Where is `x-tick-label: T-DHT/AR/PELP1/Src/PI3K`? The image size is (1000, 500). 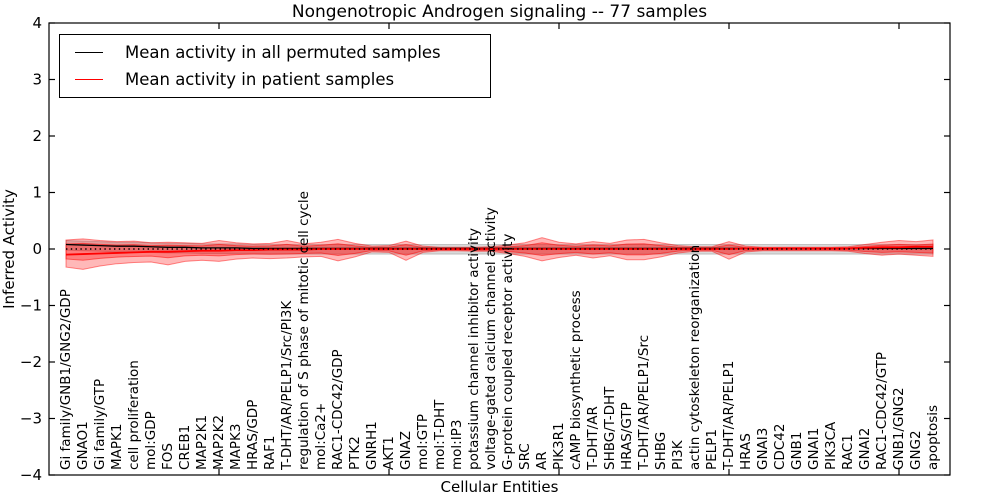 x-tick-label: T-DHT/AR/PELP1/Src/PI3K is located at coordinates (287, 385).